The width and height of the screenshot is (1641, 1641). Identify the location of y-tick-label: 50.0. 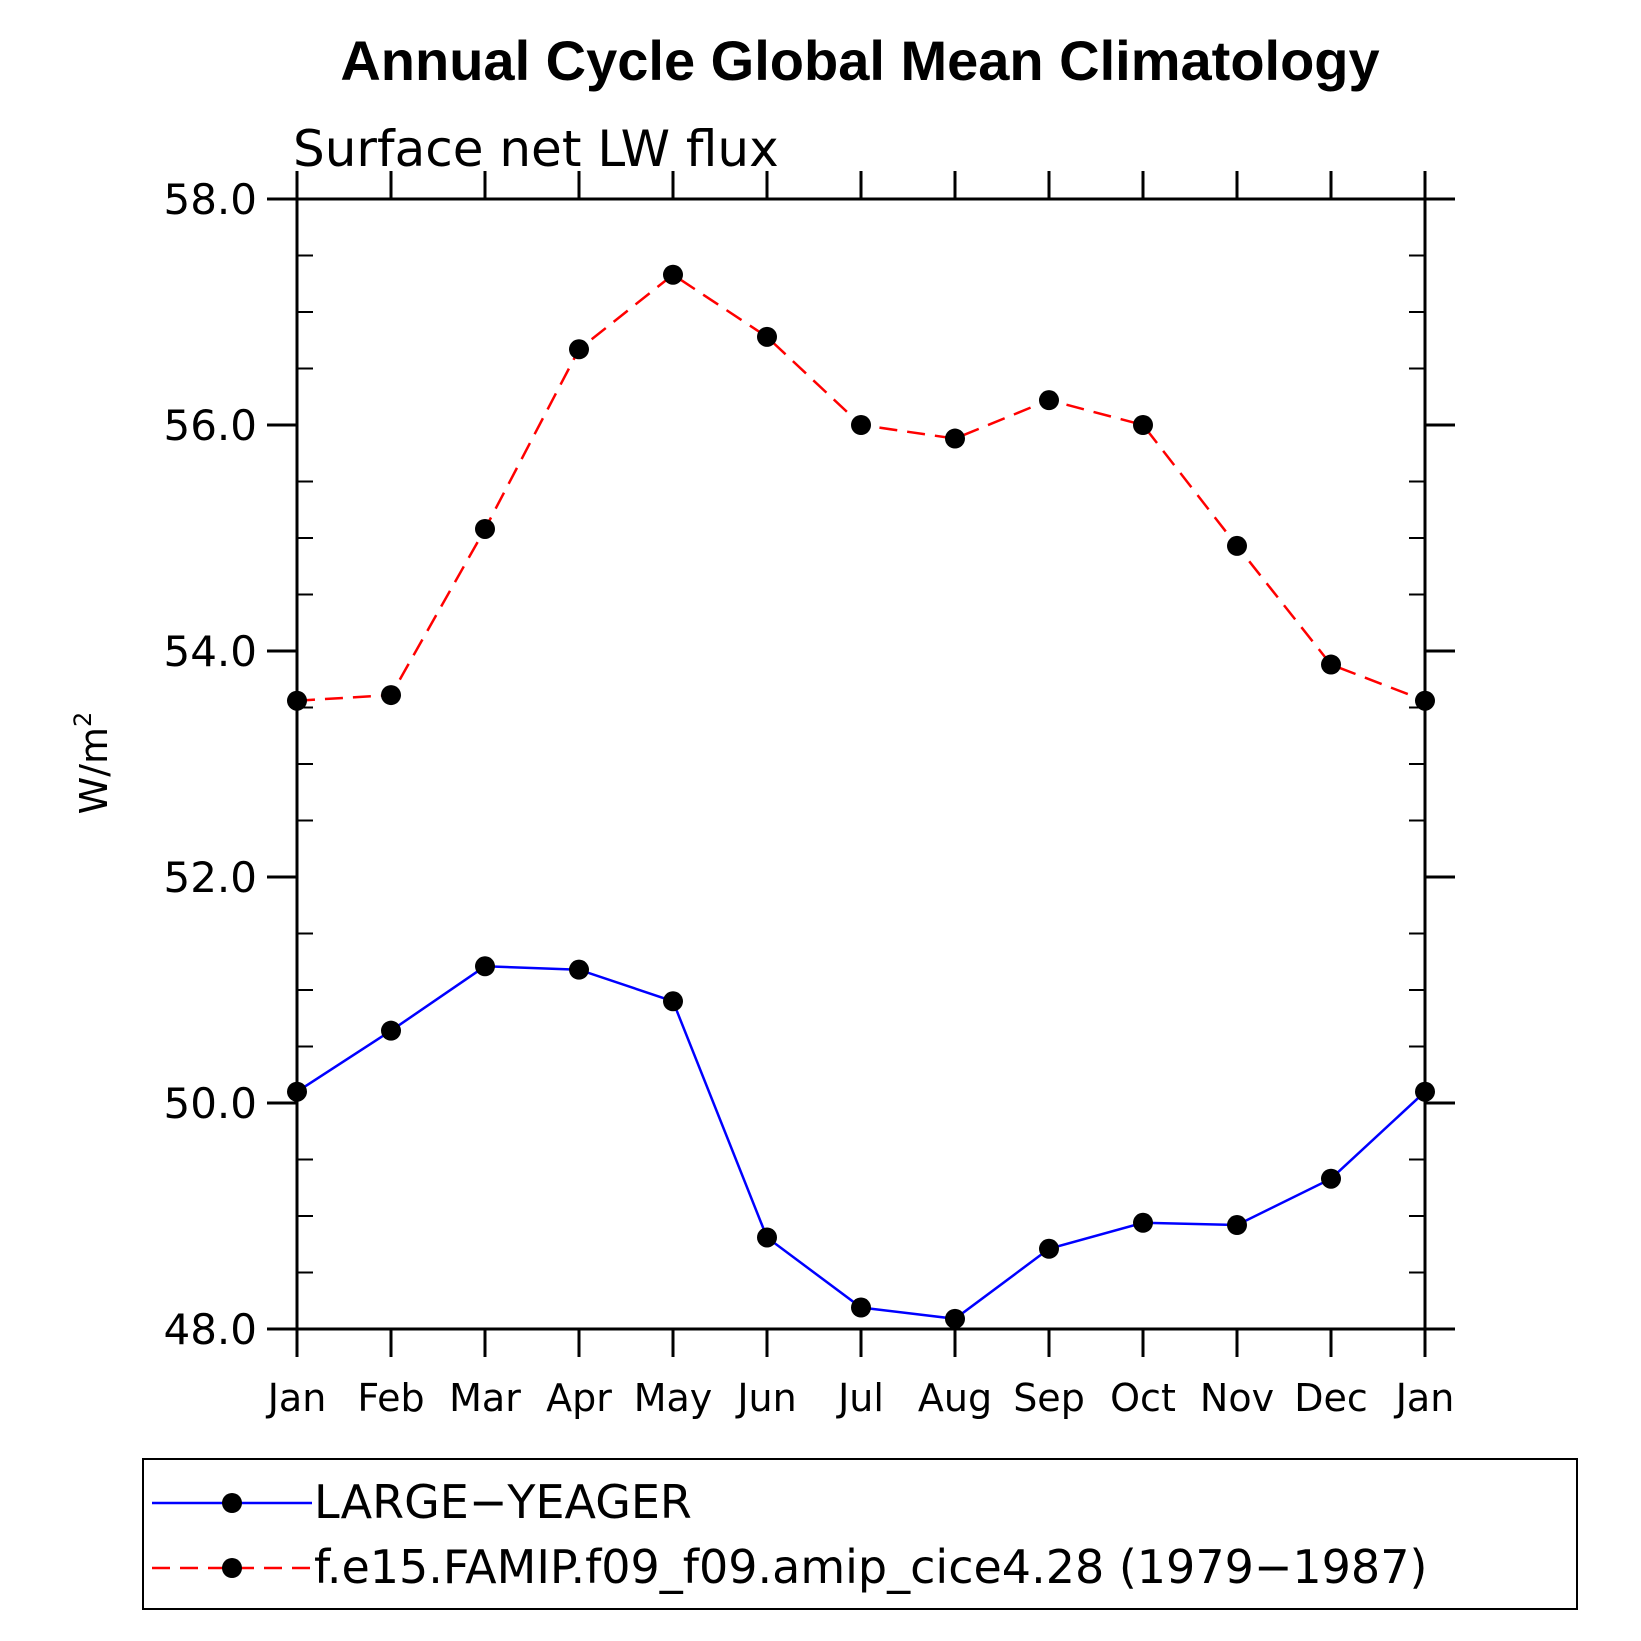
(210, 1103).